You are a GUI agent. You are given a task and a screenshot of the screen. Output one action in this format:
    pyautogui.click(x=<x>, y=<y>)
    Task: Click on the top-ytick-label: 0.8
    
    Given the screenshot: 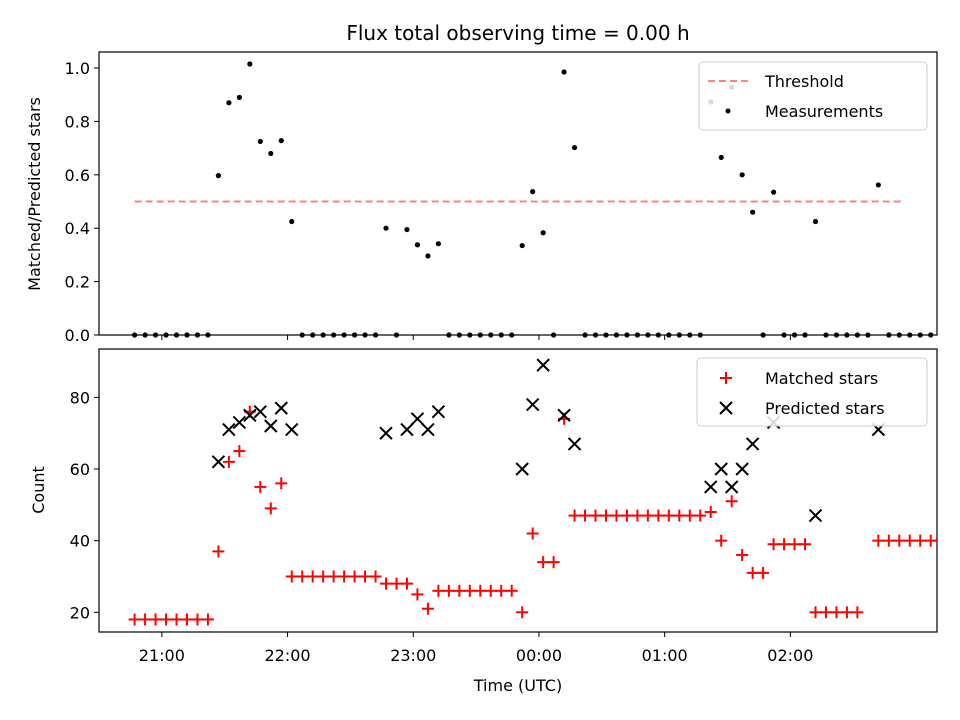 What is the action you would take?
    pyautogui.click(x=77, y=121)
    